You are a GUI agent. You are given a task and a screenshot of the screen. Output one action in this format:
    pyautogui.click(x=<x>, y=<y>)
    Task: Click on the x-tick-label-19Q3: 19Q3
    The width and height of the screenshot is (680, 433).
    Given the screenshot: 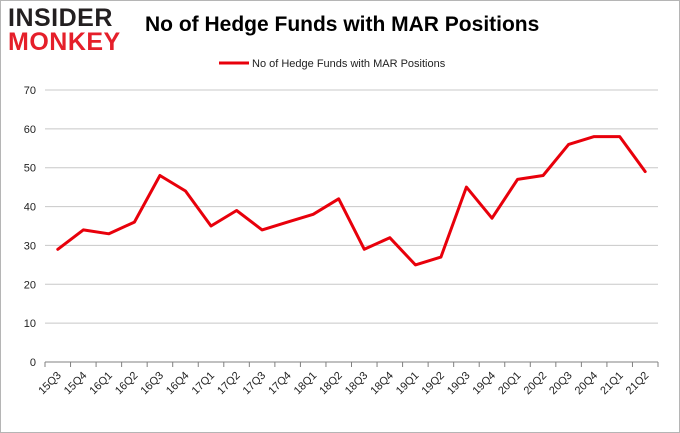 What is the action you would take?
    pyautogui.click(x=459, y=384)
    